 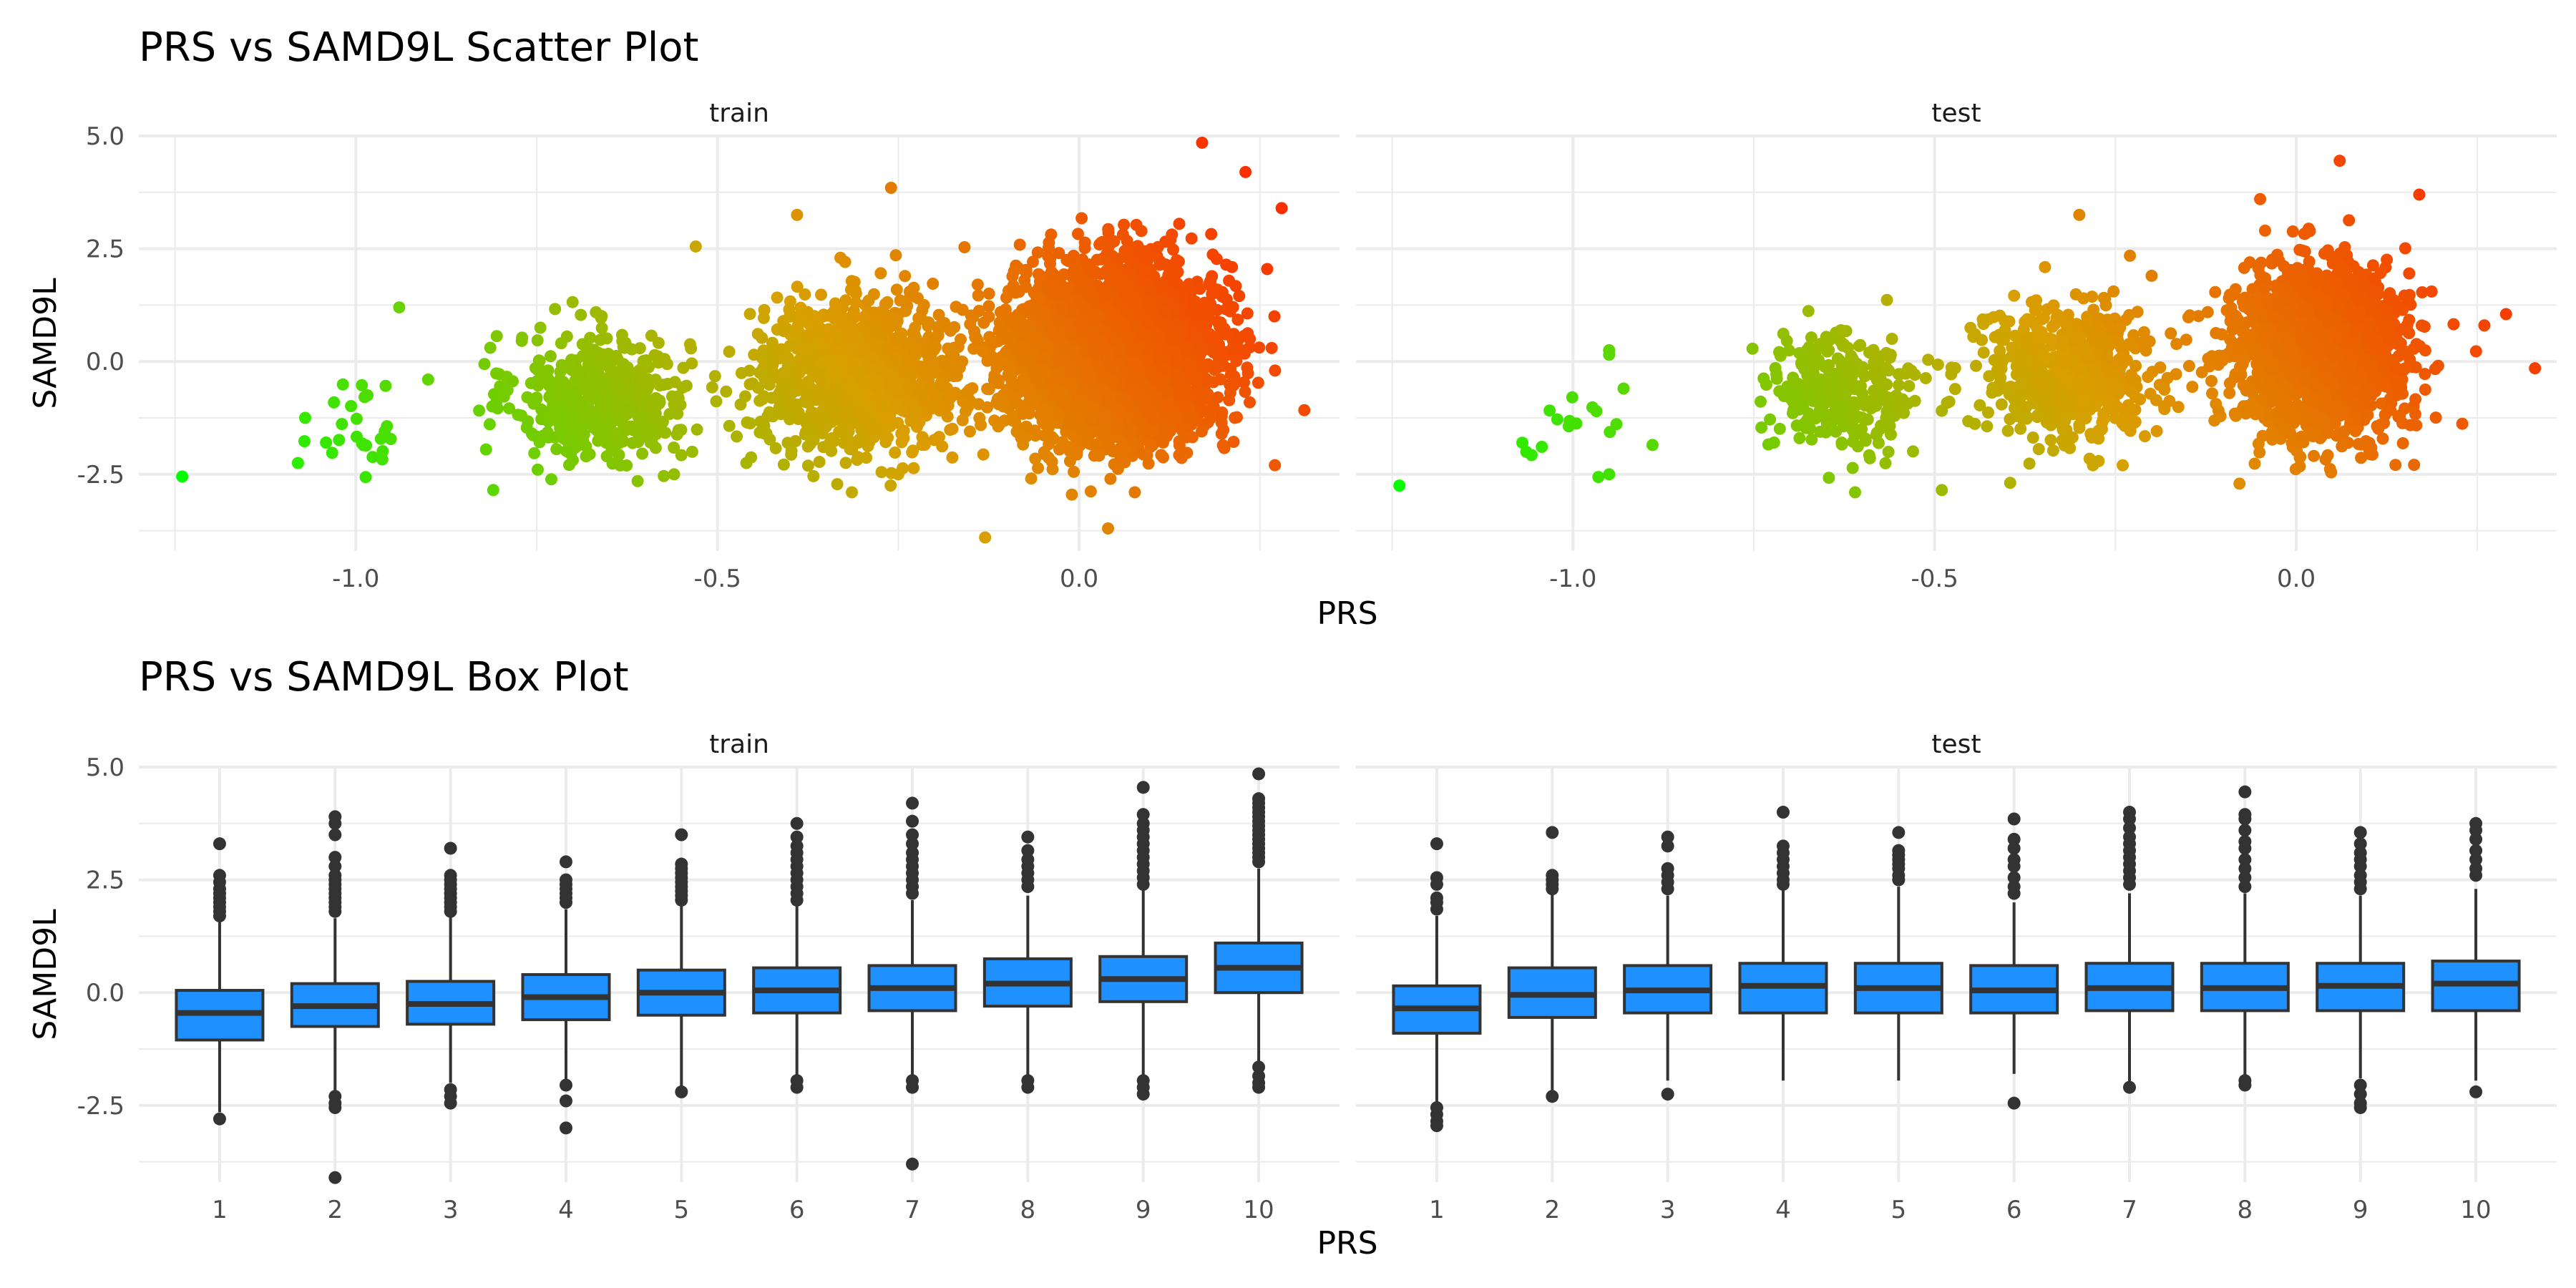 What do you see at coordinates (1079, 579) in the screenshot?
I see `x-tick-label: 0.0` at bounding box center [1079, 579].